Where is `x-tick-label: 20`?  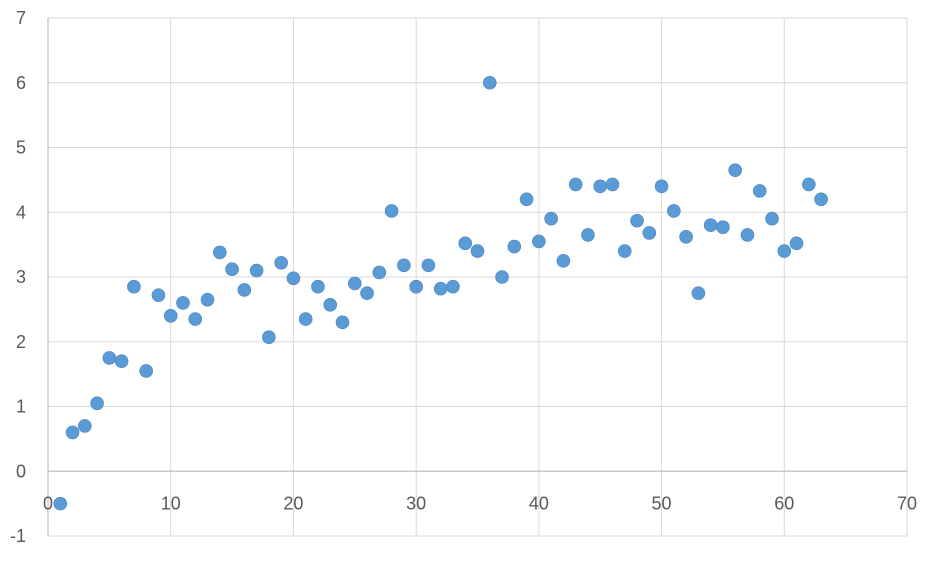
x-tick-label: 20 is located at coordinates (293, 503).